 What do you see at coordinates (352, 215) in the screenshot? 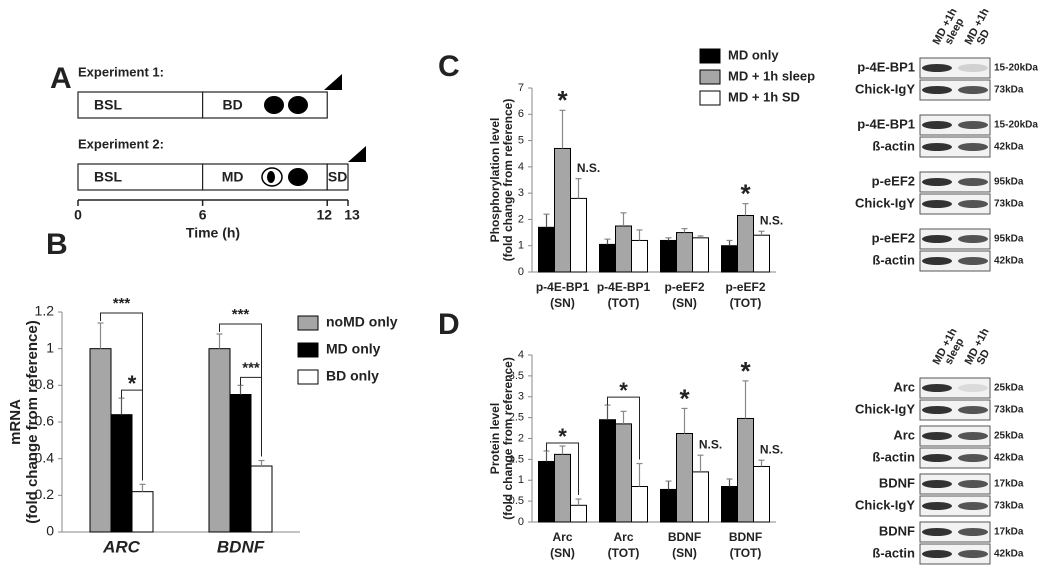
I see `time-tick-label: 13` at bounding box center [352, 215].